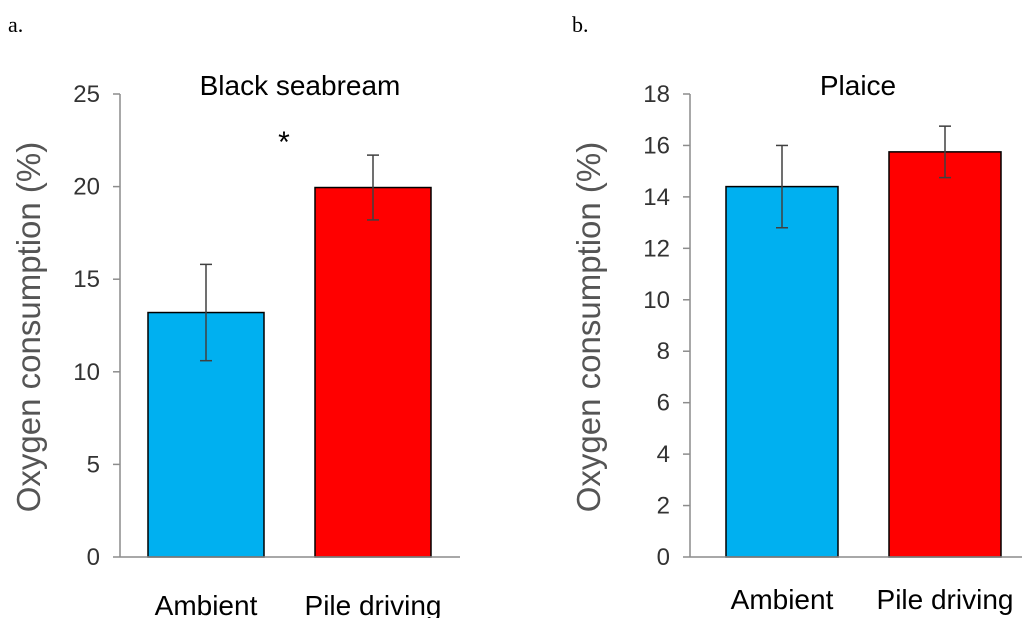  Describe the element at coordinates (663, 403) in the screenshot. I see `chart-b-y-tick-label: 6` at that location.